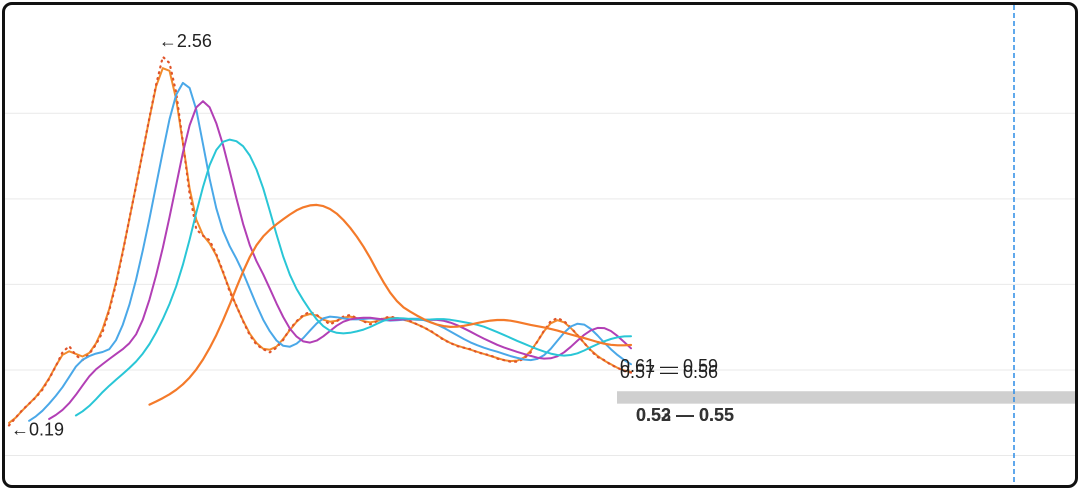 This screenshot has width=1080, height=490. Describe the element at coordinates (669, 366) in the screenshot. I see `end-label-upper-1: 0.61 — 0.59` at that location.